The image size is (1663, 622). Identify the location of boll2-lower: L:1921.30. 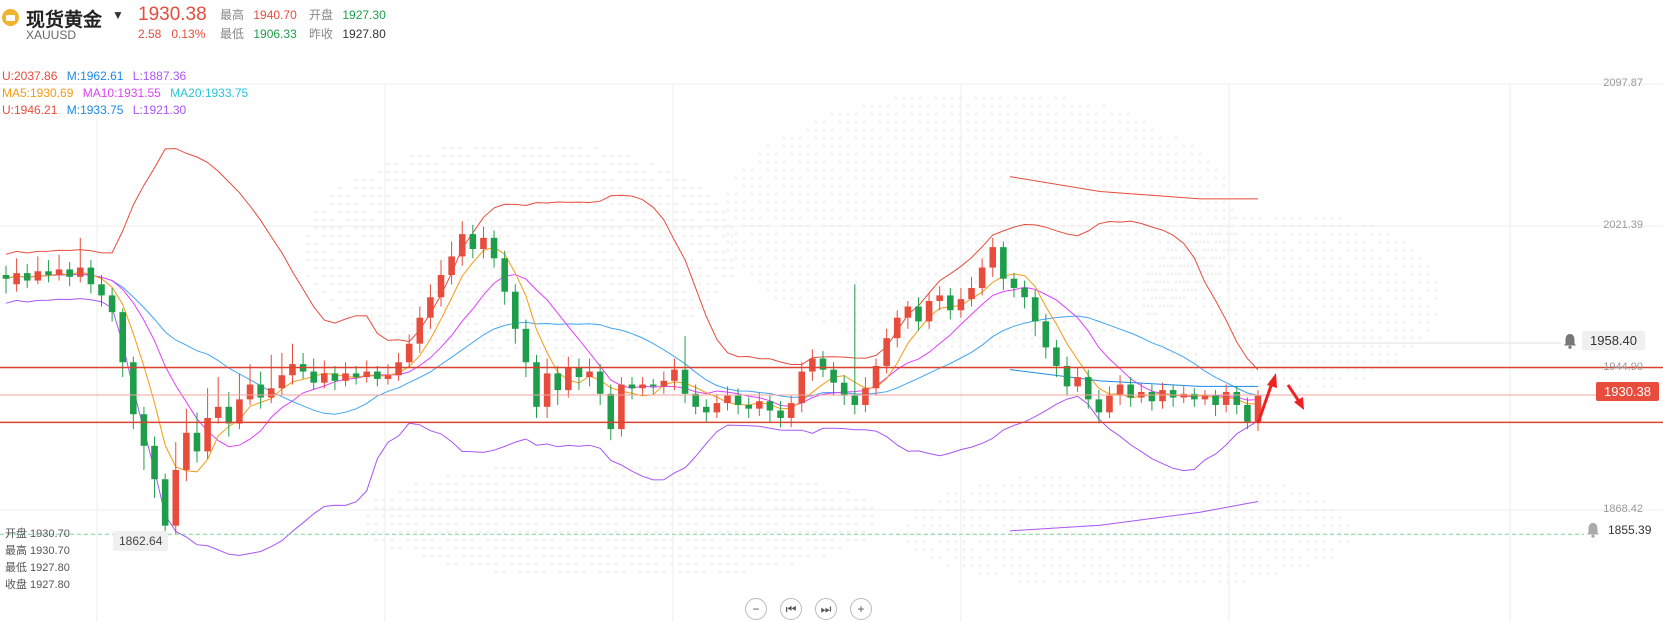
(159, 110).